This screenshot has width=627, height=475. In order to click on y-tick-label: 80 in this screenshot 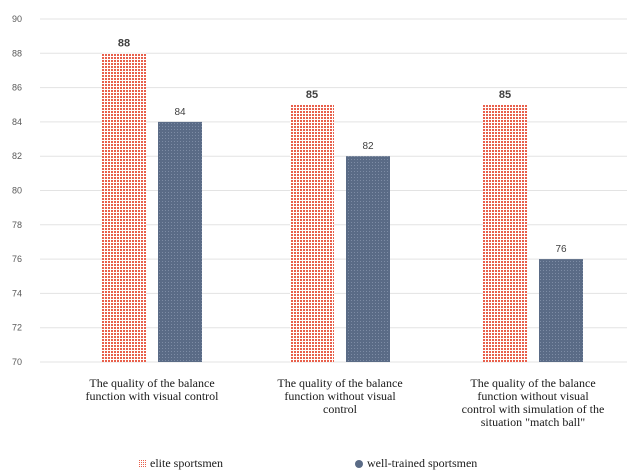, I will do `click(17, 191)`.